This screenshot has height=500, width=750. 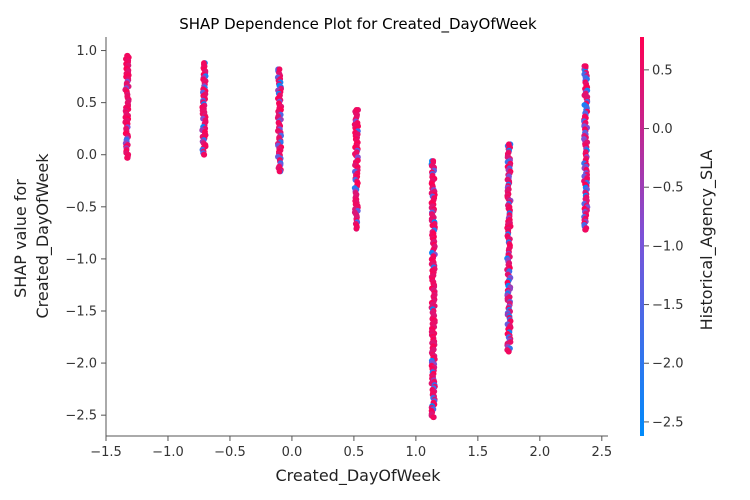 I want to click on colorbar-tick-label: −1.0, so click(x=668, y=246).